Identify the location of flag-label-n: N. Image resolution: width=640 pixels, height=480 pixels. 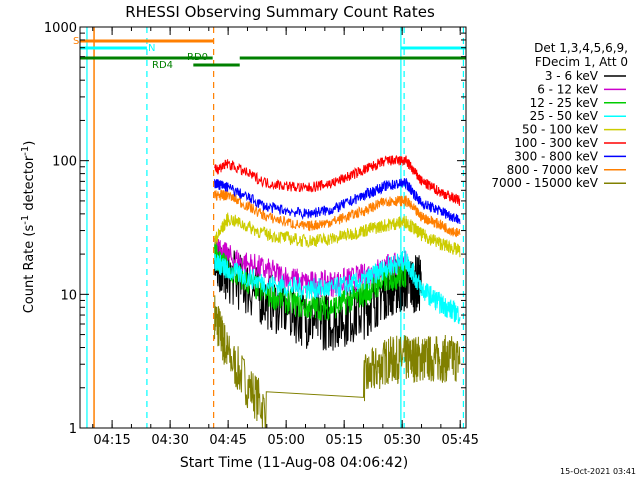
(151, 48).